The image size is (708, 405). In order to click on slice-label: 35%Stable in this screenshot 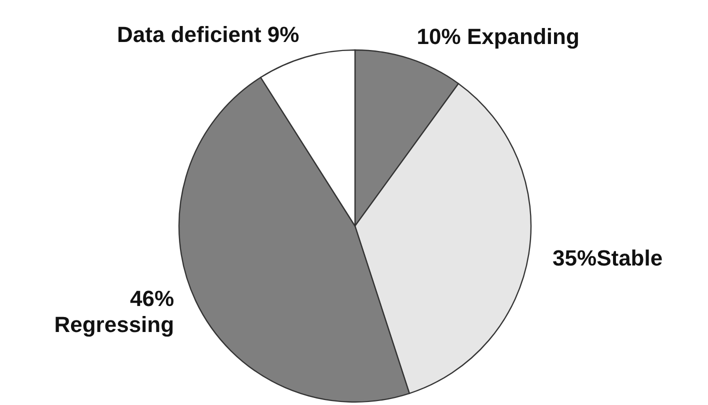, I will do `click(607, 257)`.